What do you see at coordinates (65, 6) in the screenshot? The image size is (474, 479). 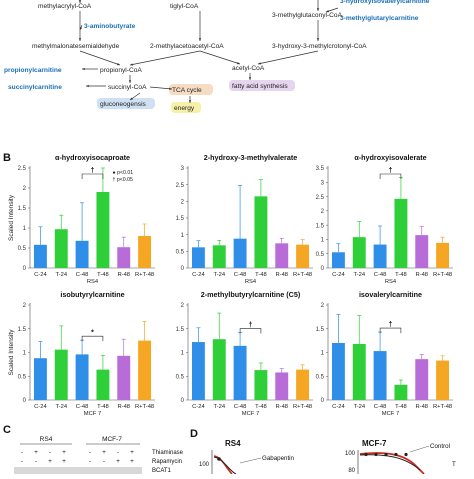 I see `pathway-node-label: methylacrylyl-CoA` at bounding box center [65, 6].